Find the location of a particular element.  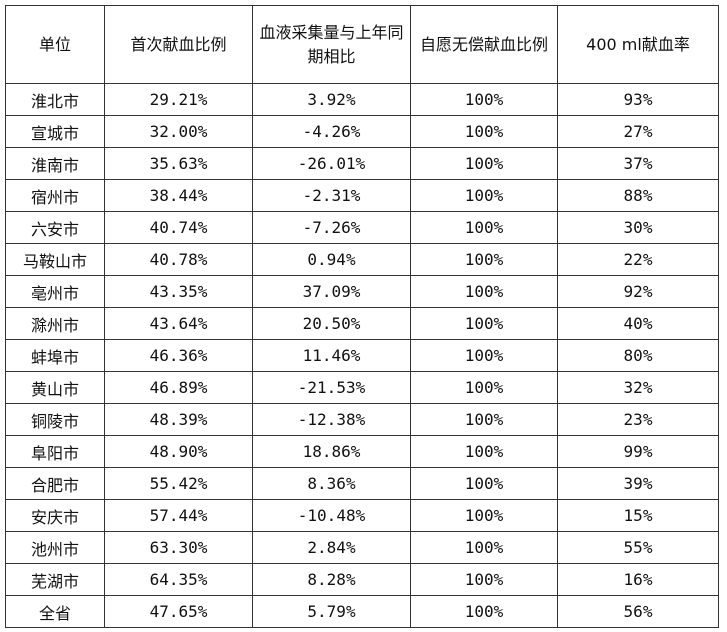

cell-400ml-rate: 40% is located at coordinates (638, 323).